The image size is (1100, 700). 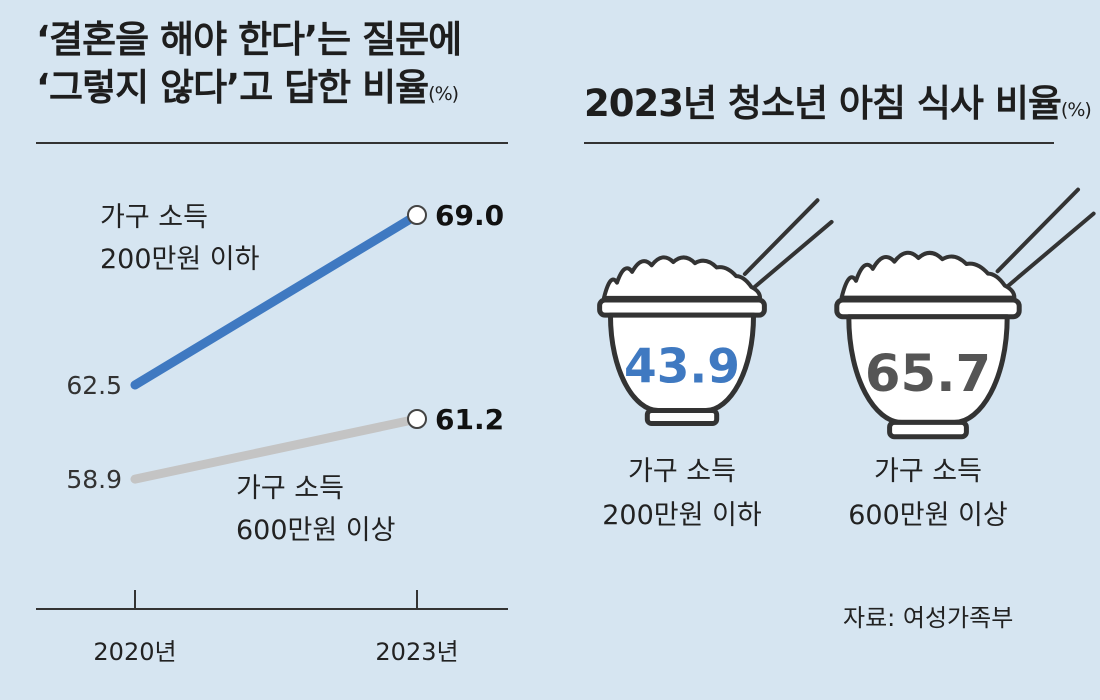 What do you see at coordinates (134, 652) in the screenshot?
I see `x-tick-label: 2020년` at bounding box center [134, 652].